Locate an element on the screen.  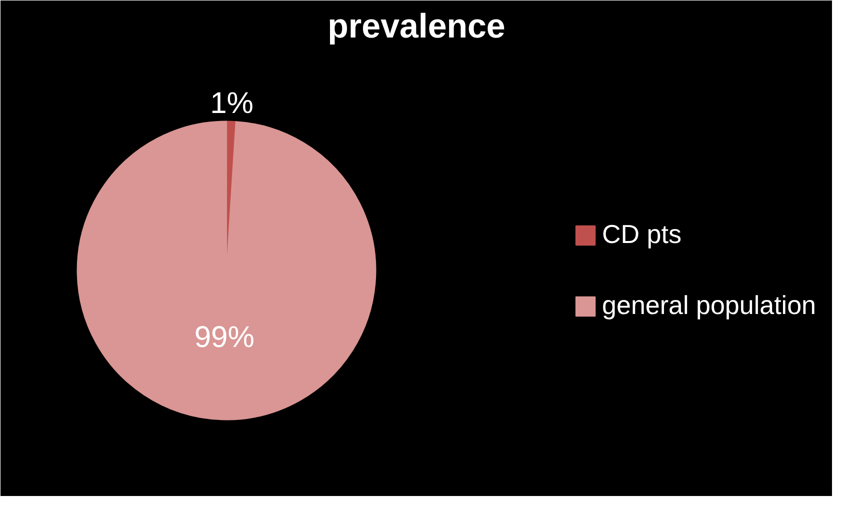
data-label: 99% is located at coordinates (224, 337).